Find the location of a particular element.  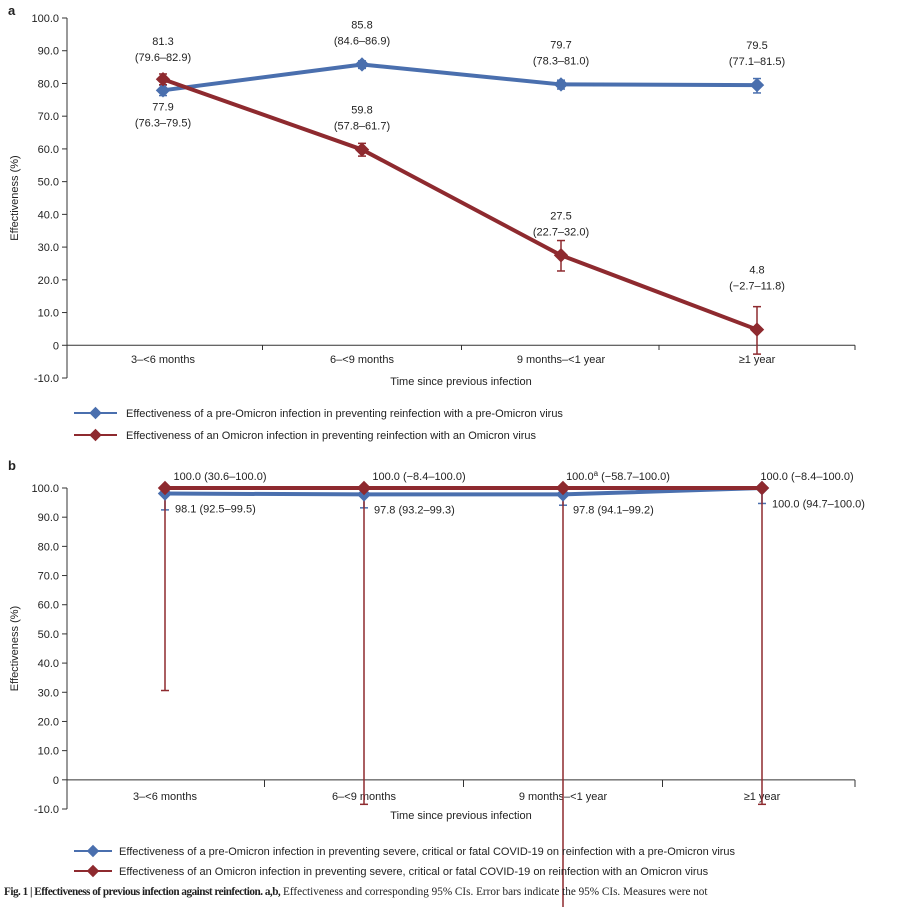

data-label-value: 59.8 is located at coordinates (361, 111).